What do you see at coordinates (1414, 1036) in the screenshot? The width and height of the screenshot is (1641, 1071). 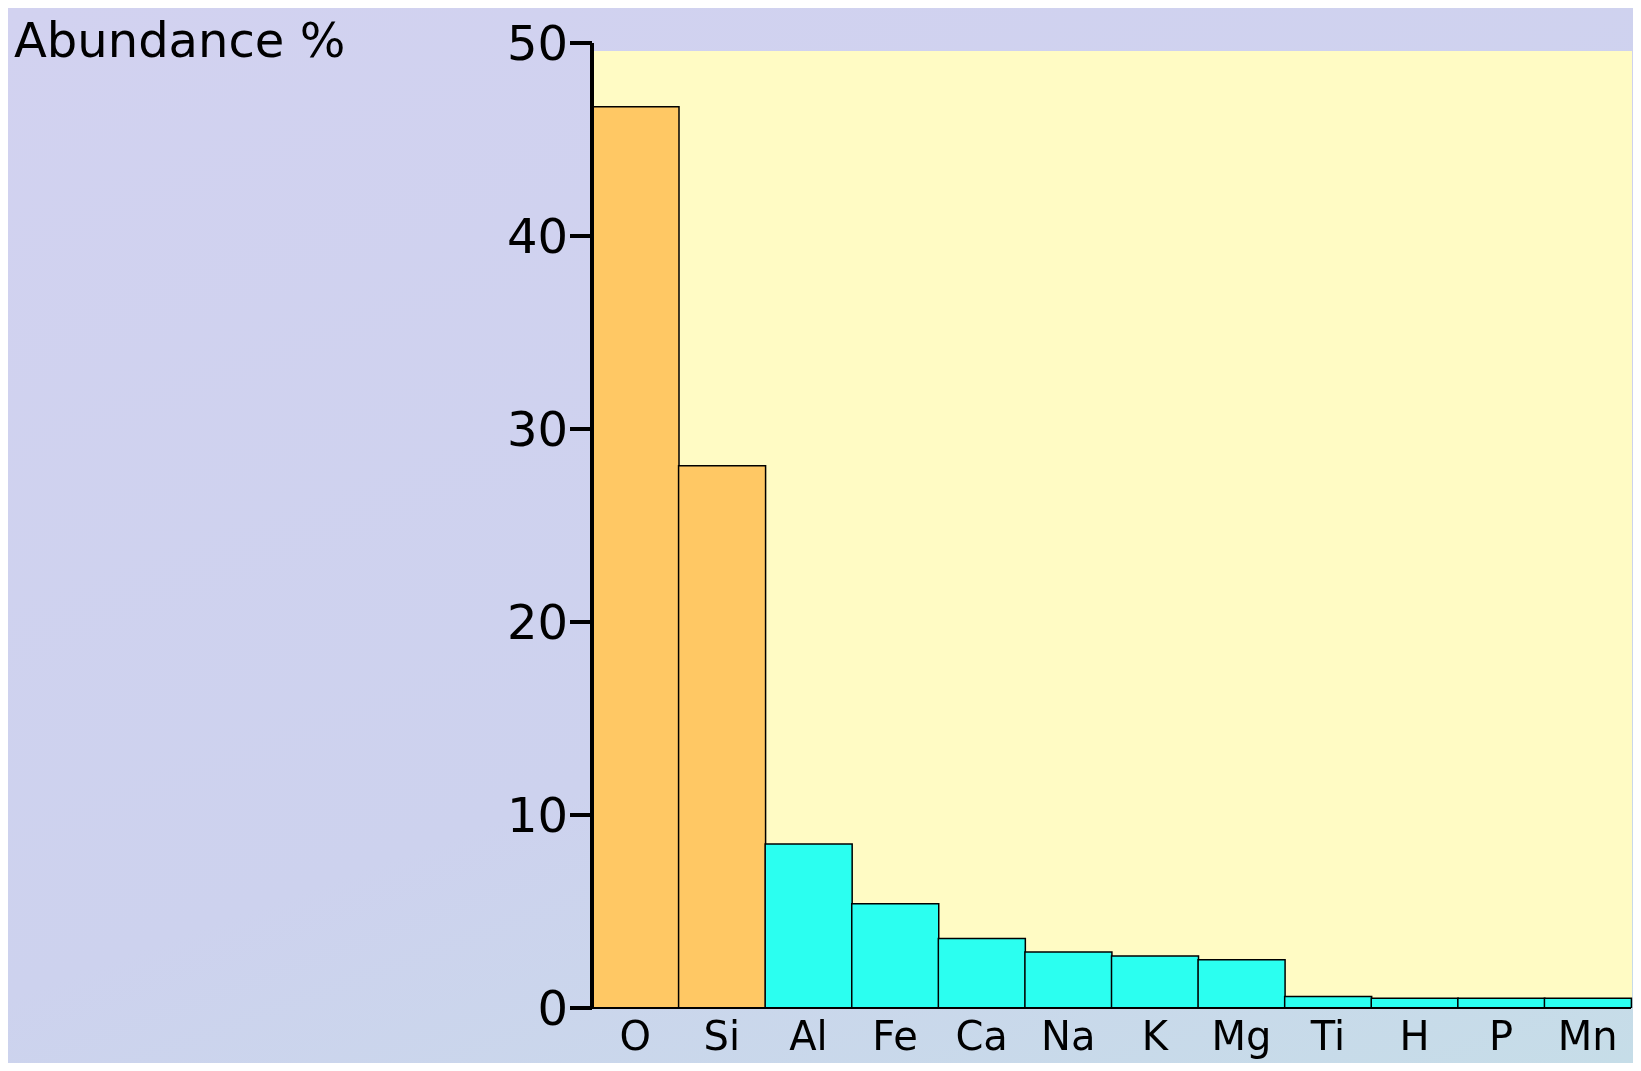 I see `x-tick-label: H` at bounding box center [1414, 1036].